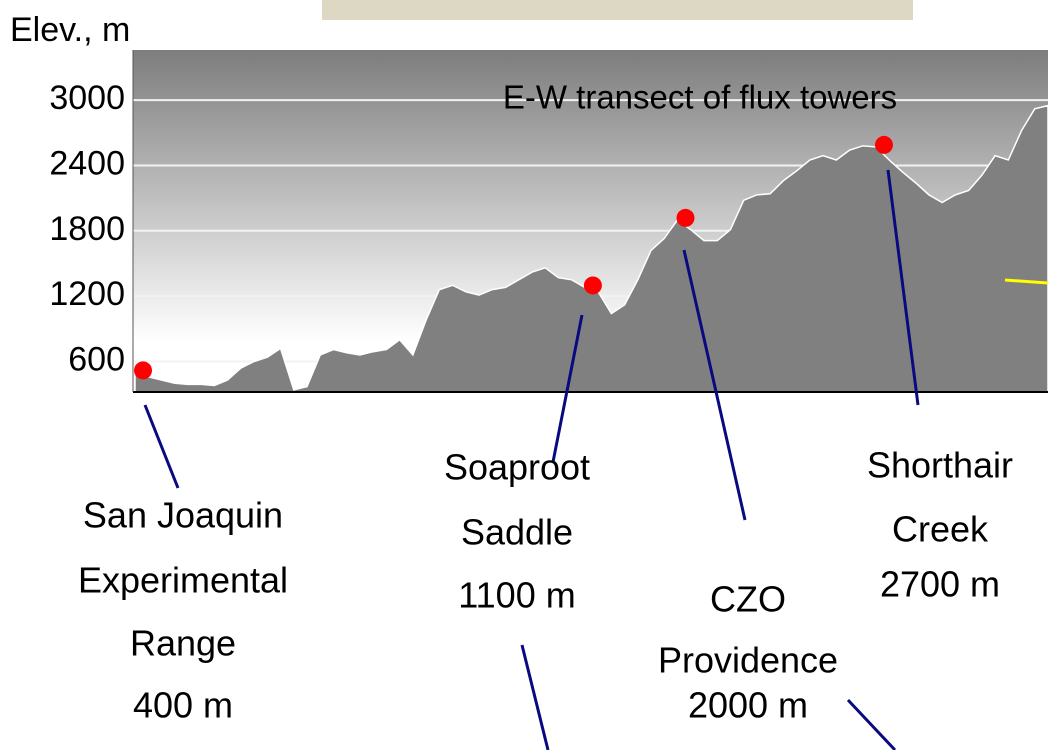  I want to click on annotation-text: 1100 m, so click(516, 595).